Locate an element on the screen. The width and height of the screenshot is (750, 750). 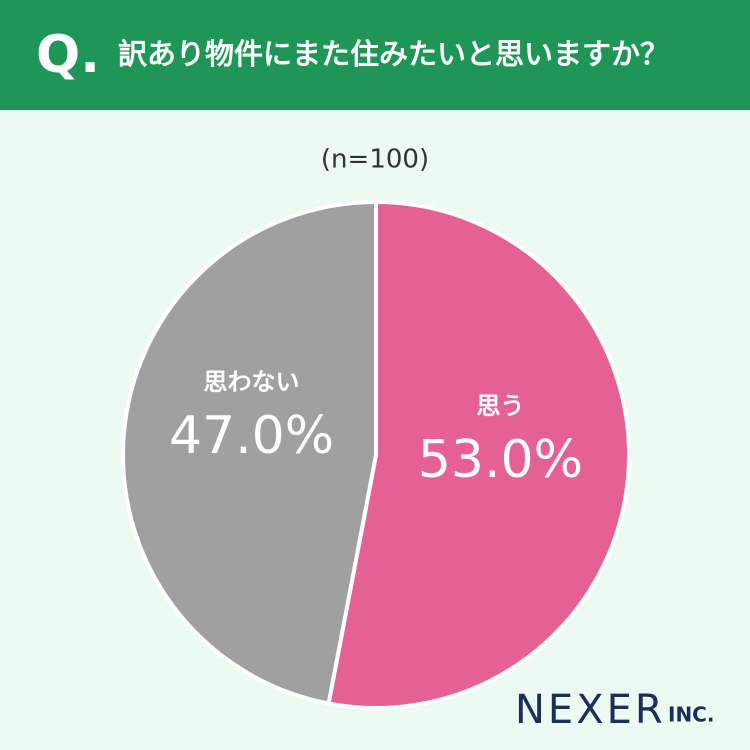
question-mark: Q. is located at coordinates (68, 55).